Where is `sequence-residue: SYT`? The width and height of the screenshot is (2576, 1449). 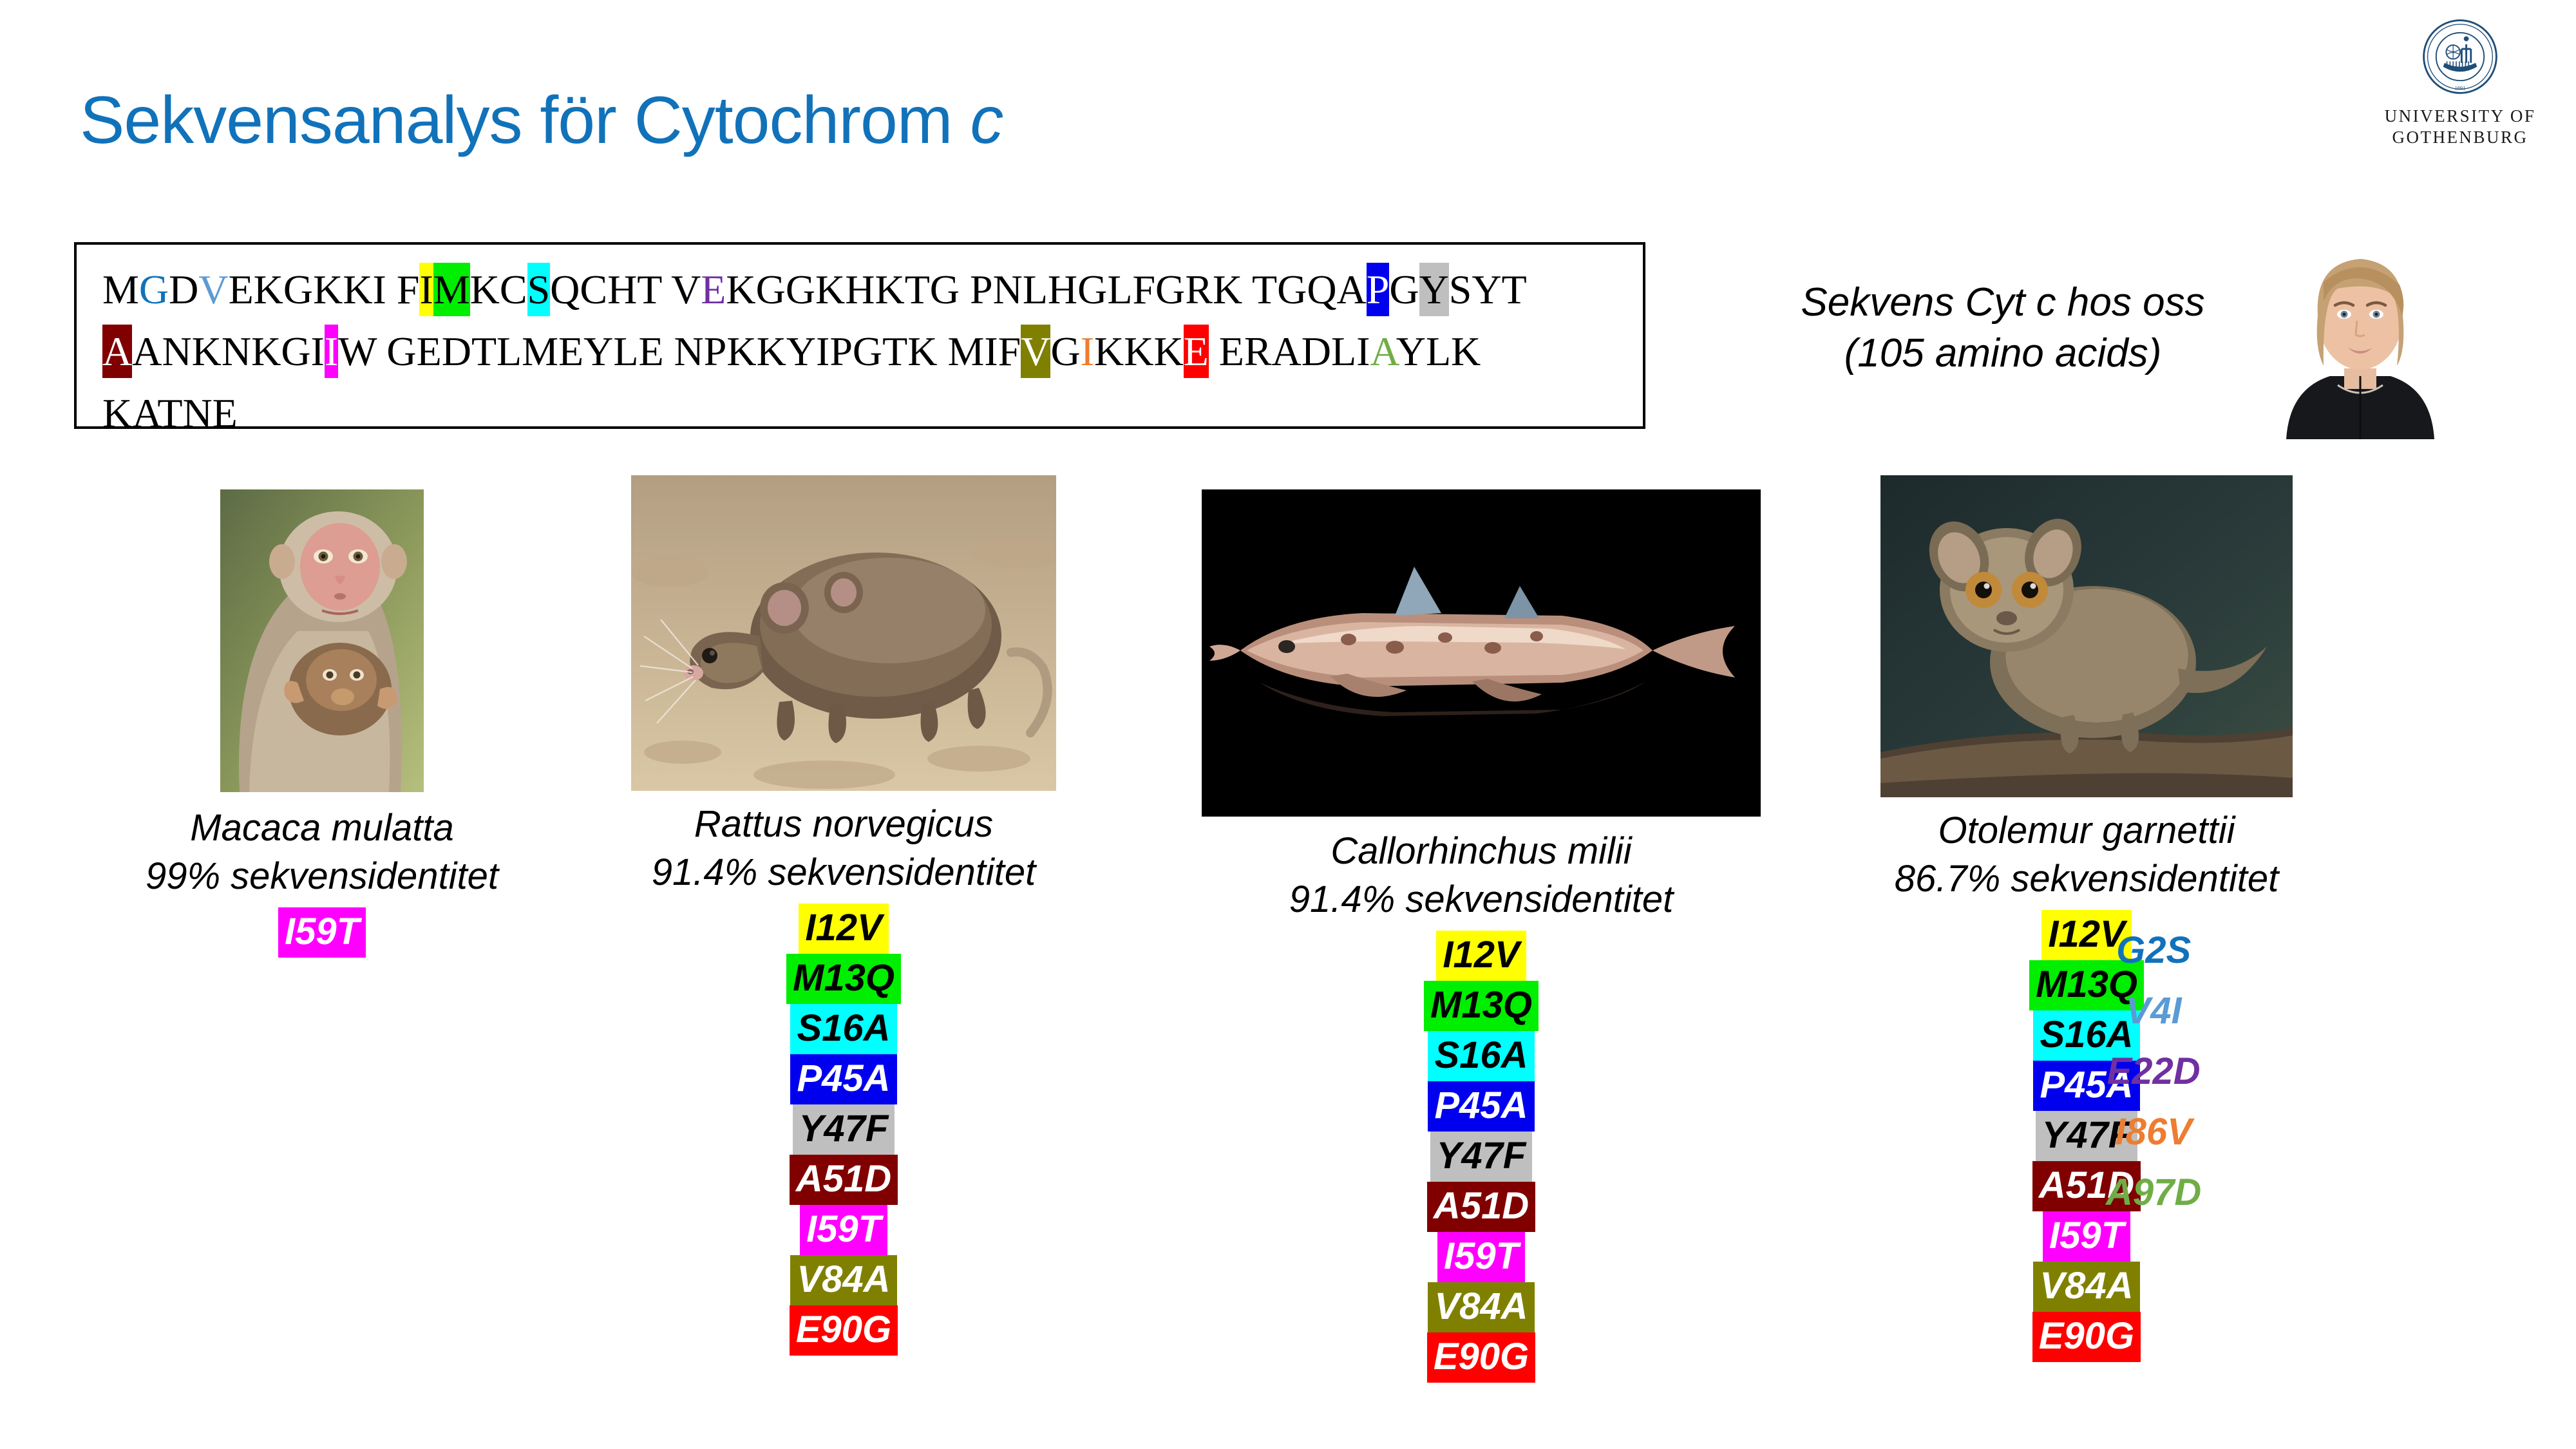 sequence-residue: SYT is located at coordinates (1487, 289).